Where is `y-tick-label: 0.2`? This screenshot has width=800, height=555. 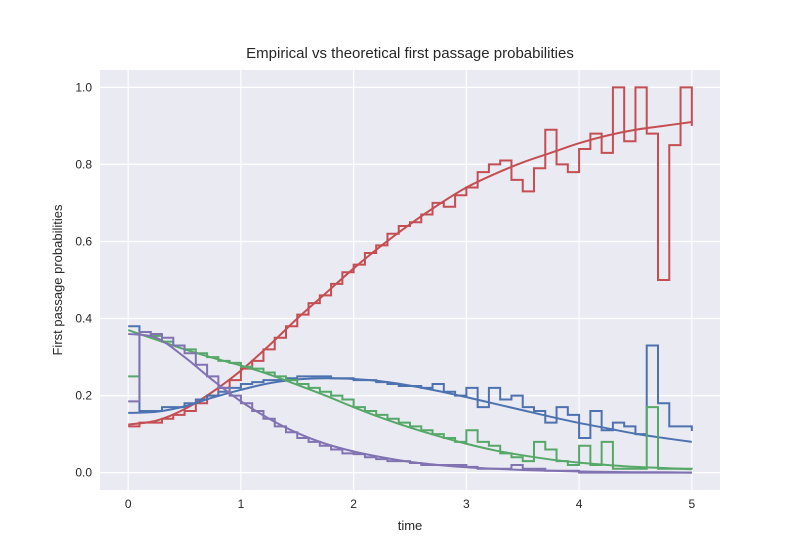 y-tick-label: 0.2 is located at coordinates (83, 396).